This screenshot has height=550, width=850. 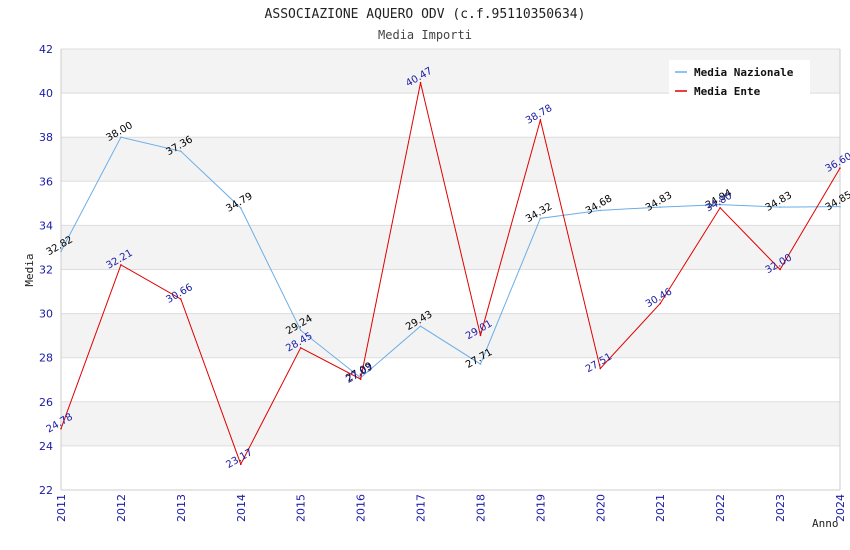 What do you see at coordinates (46, 490) in the screenshot?
I see `y-tick-label: 22` at bounding box center [46, 490].